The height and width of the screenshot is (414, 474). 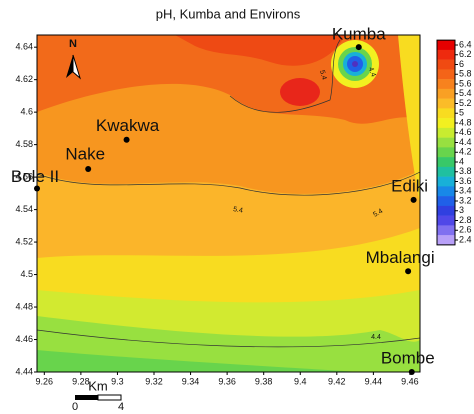 I want to click on colorbar-label: 5.4, so click(x=465, y=93).